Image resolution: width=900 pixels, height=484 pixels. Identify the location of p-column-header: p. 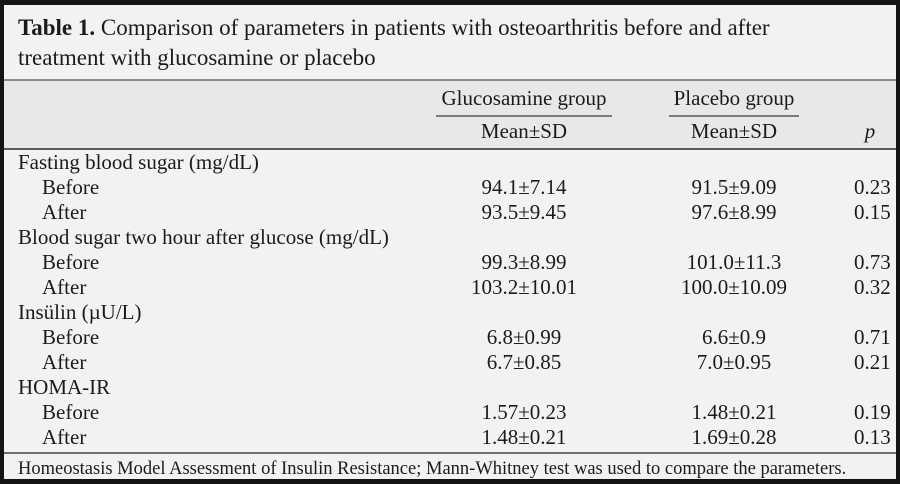
(875, 133).